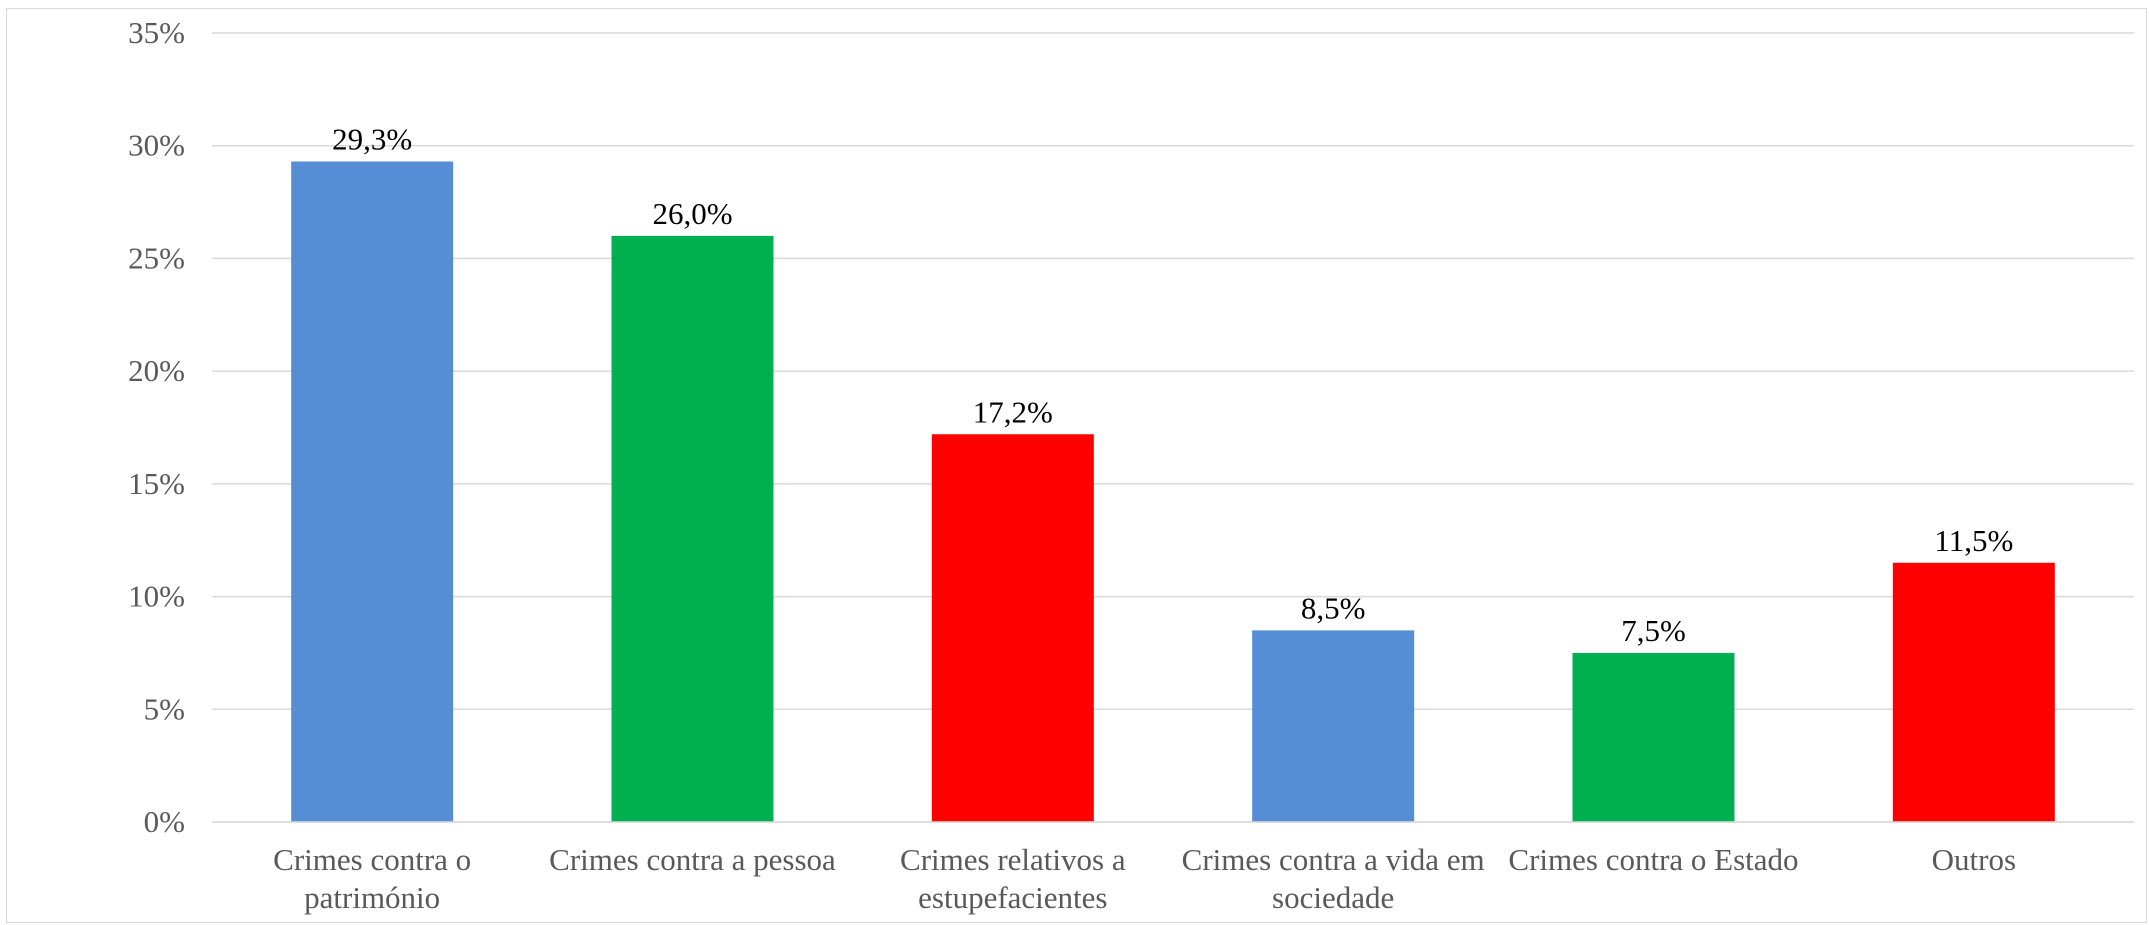 The width and height of the screenshot is (2149, 925). I want to click on x-tick-label: Crimes contra a pessoa, so click(692, 859).